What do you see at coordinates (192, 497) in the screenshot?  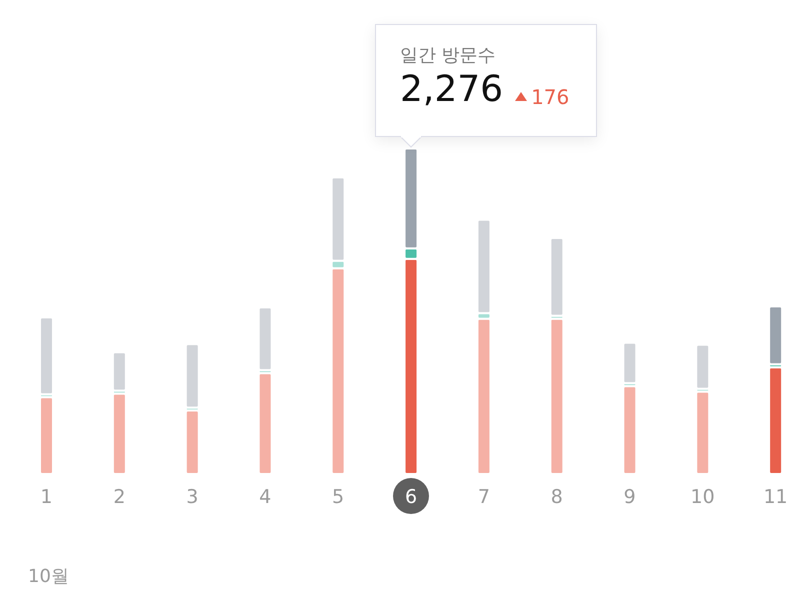 I see `x-tick-label: 3` at bounding box center [192, 497].